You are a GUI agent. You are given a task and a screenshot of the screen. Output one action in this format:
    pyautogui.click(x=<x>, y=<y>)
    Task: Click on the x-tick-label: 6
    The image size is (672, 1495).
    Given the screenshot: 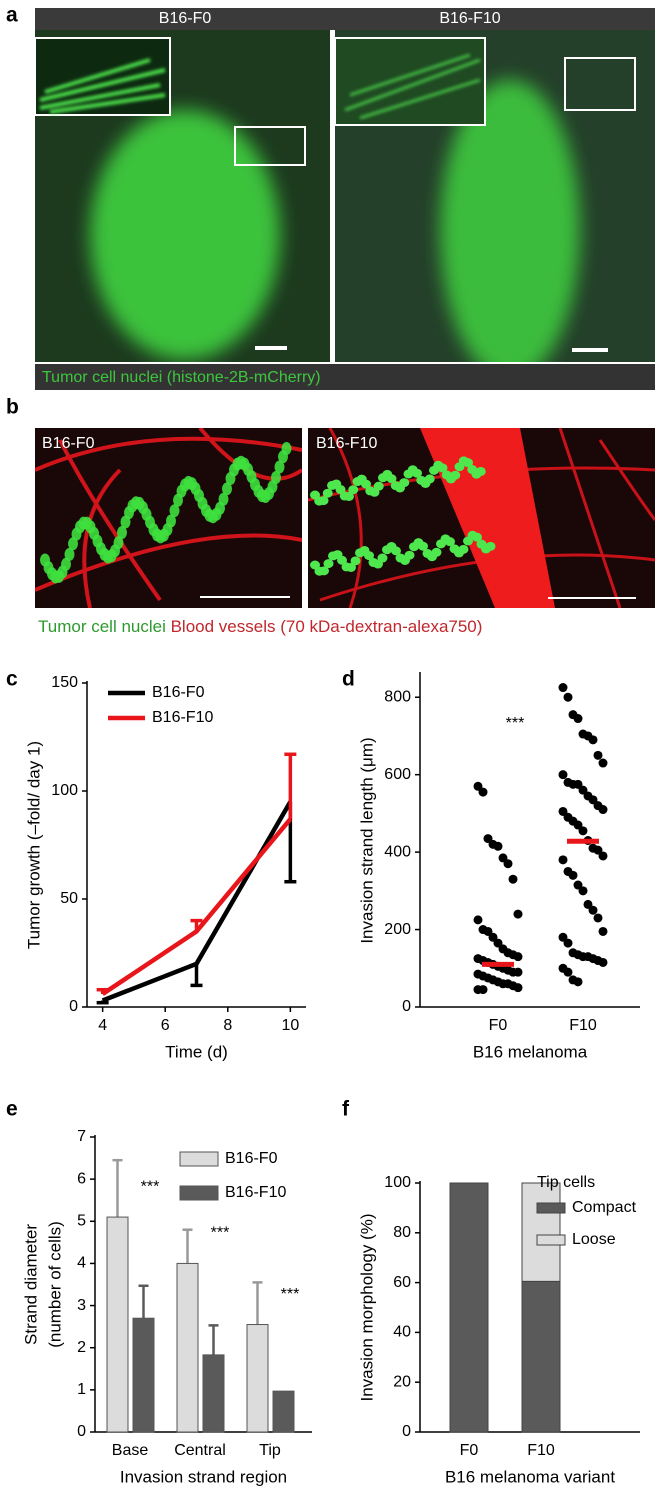 What is the action you would take?
    pyautogui.click(x=165, y=1025)
    